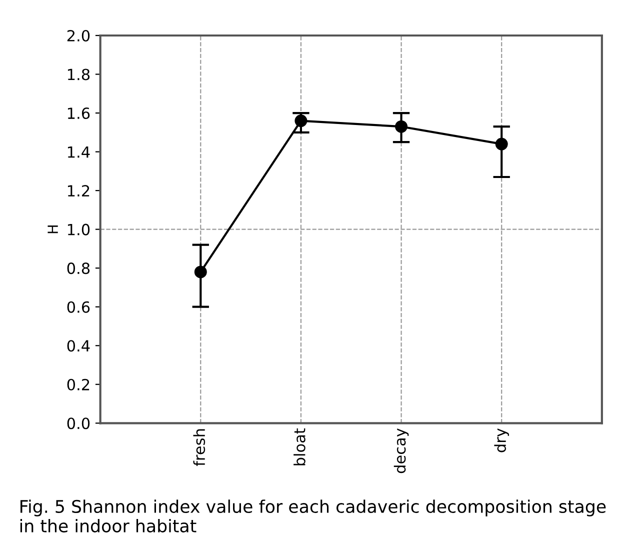 The height and width of the screenshot is (546, 627). What do you see at coordinates (401, 451) in the screenshot?
I see `x-tick-label: decay` at bounding box center [401, 451].